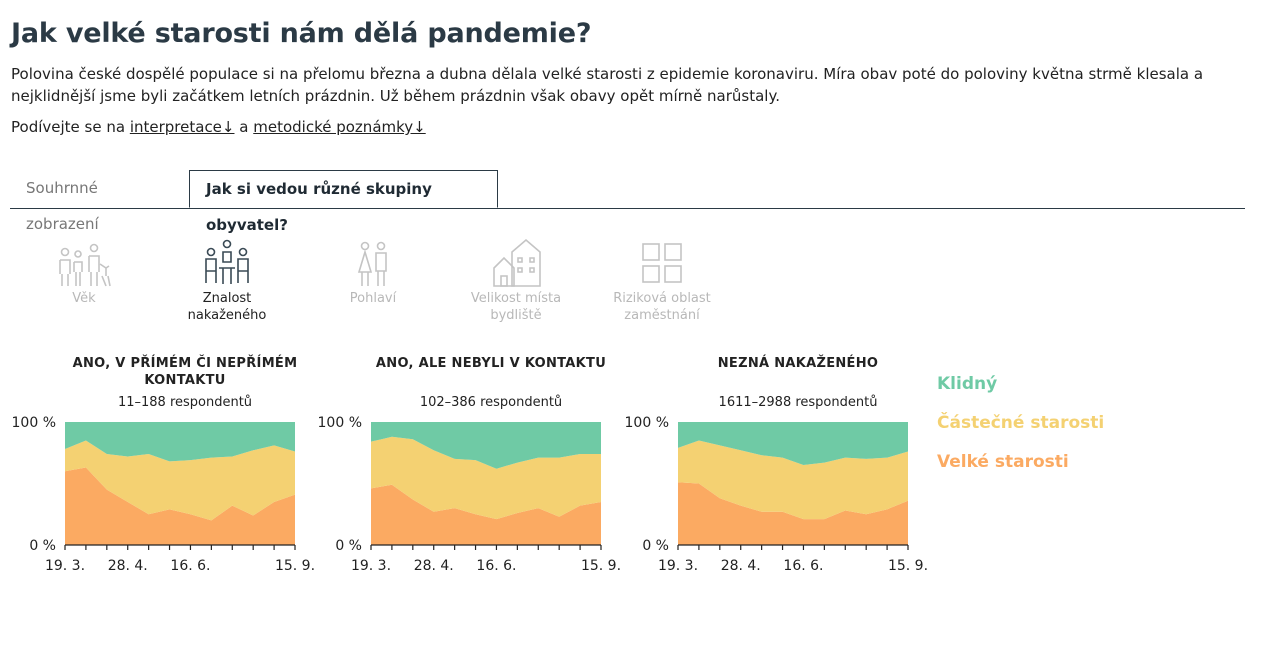 This screenshot has width=1280, height=650. I want to click on group-risk-occupation-label: Riziková oblast zaměstnání, so click(662, 307).